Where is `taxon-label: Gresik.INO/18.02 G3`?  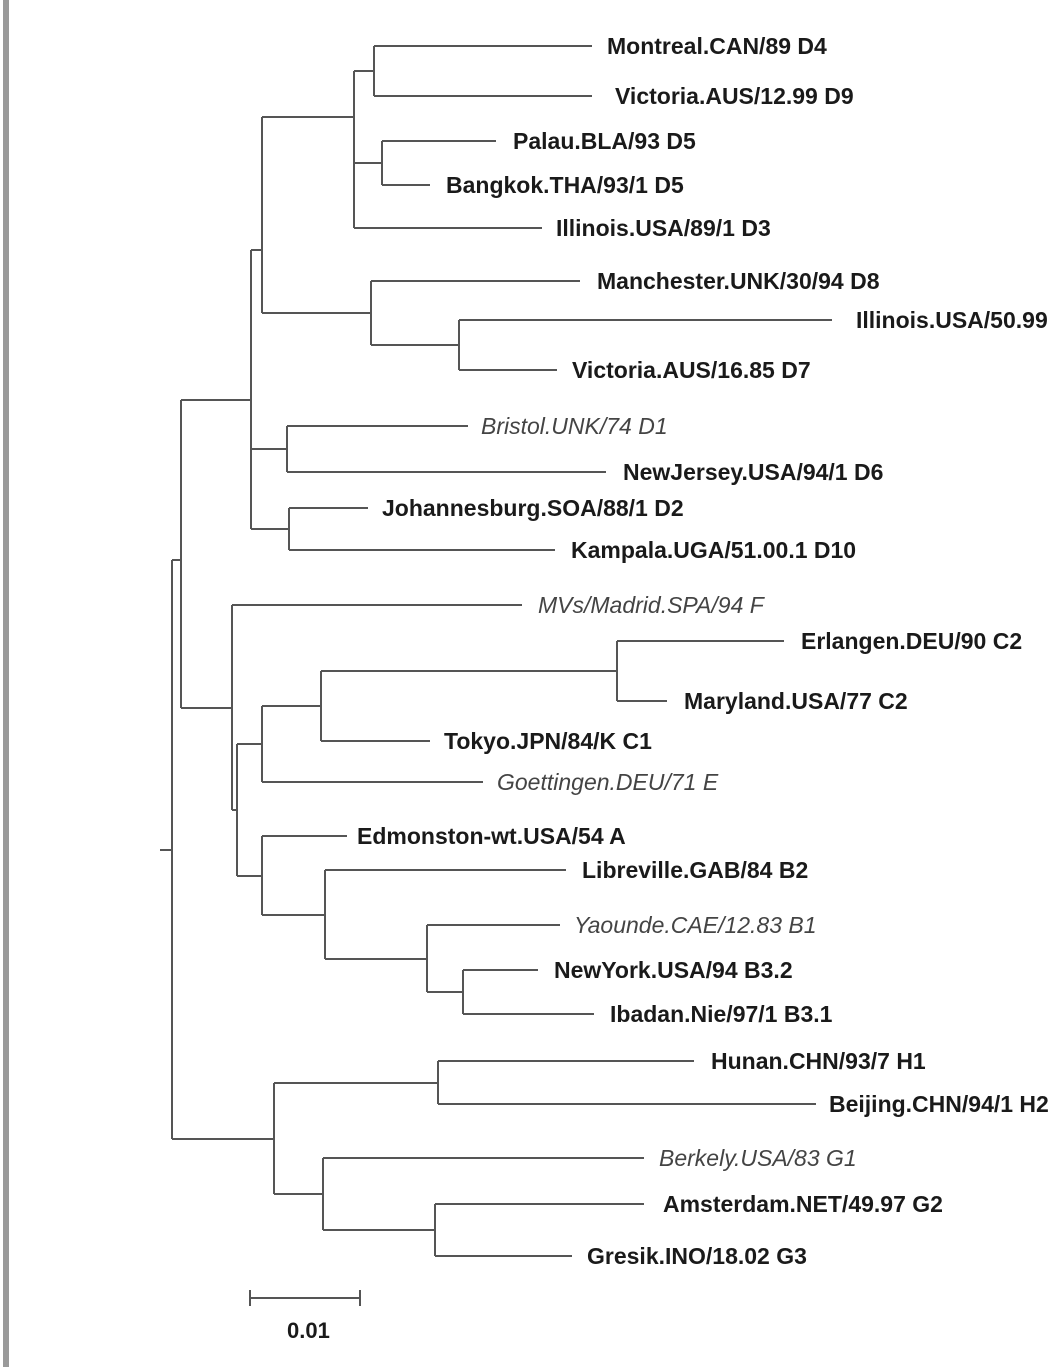 taxon-label: Gresik.INO/18.02 G3 is located at coordinates (697, 1256).